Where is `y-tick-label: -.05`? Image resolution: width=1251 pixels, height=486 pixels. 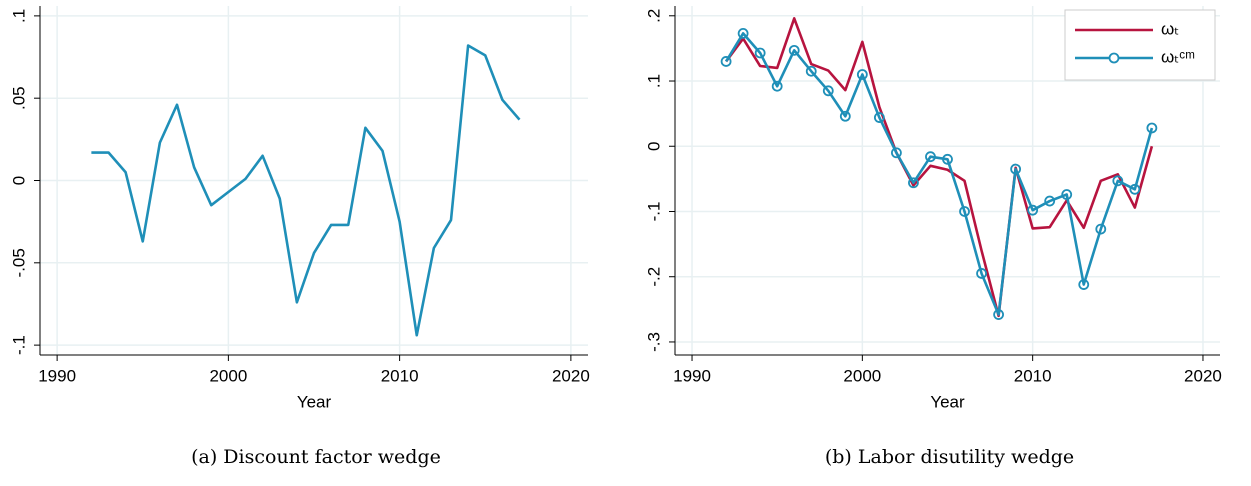
y-tick-label: -.05 is located at coordinates (18, 262).